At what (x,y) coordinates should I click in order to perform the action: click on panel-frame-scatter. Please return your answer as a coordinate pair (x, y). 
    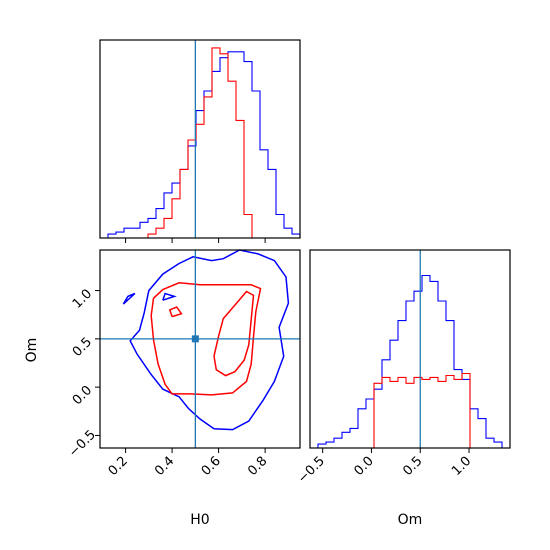
    Looking at the image, I should click on (200, 349).